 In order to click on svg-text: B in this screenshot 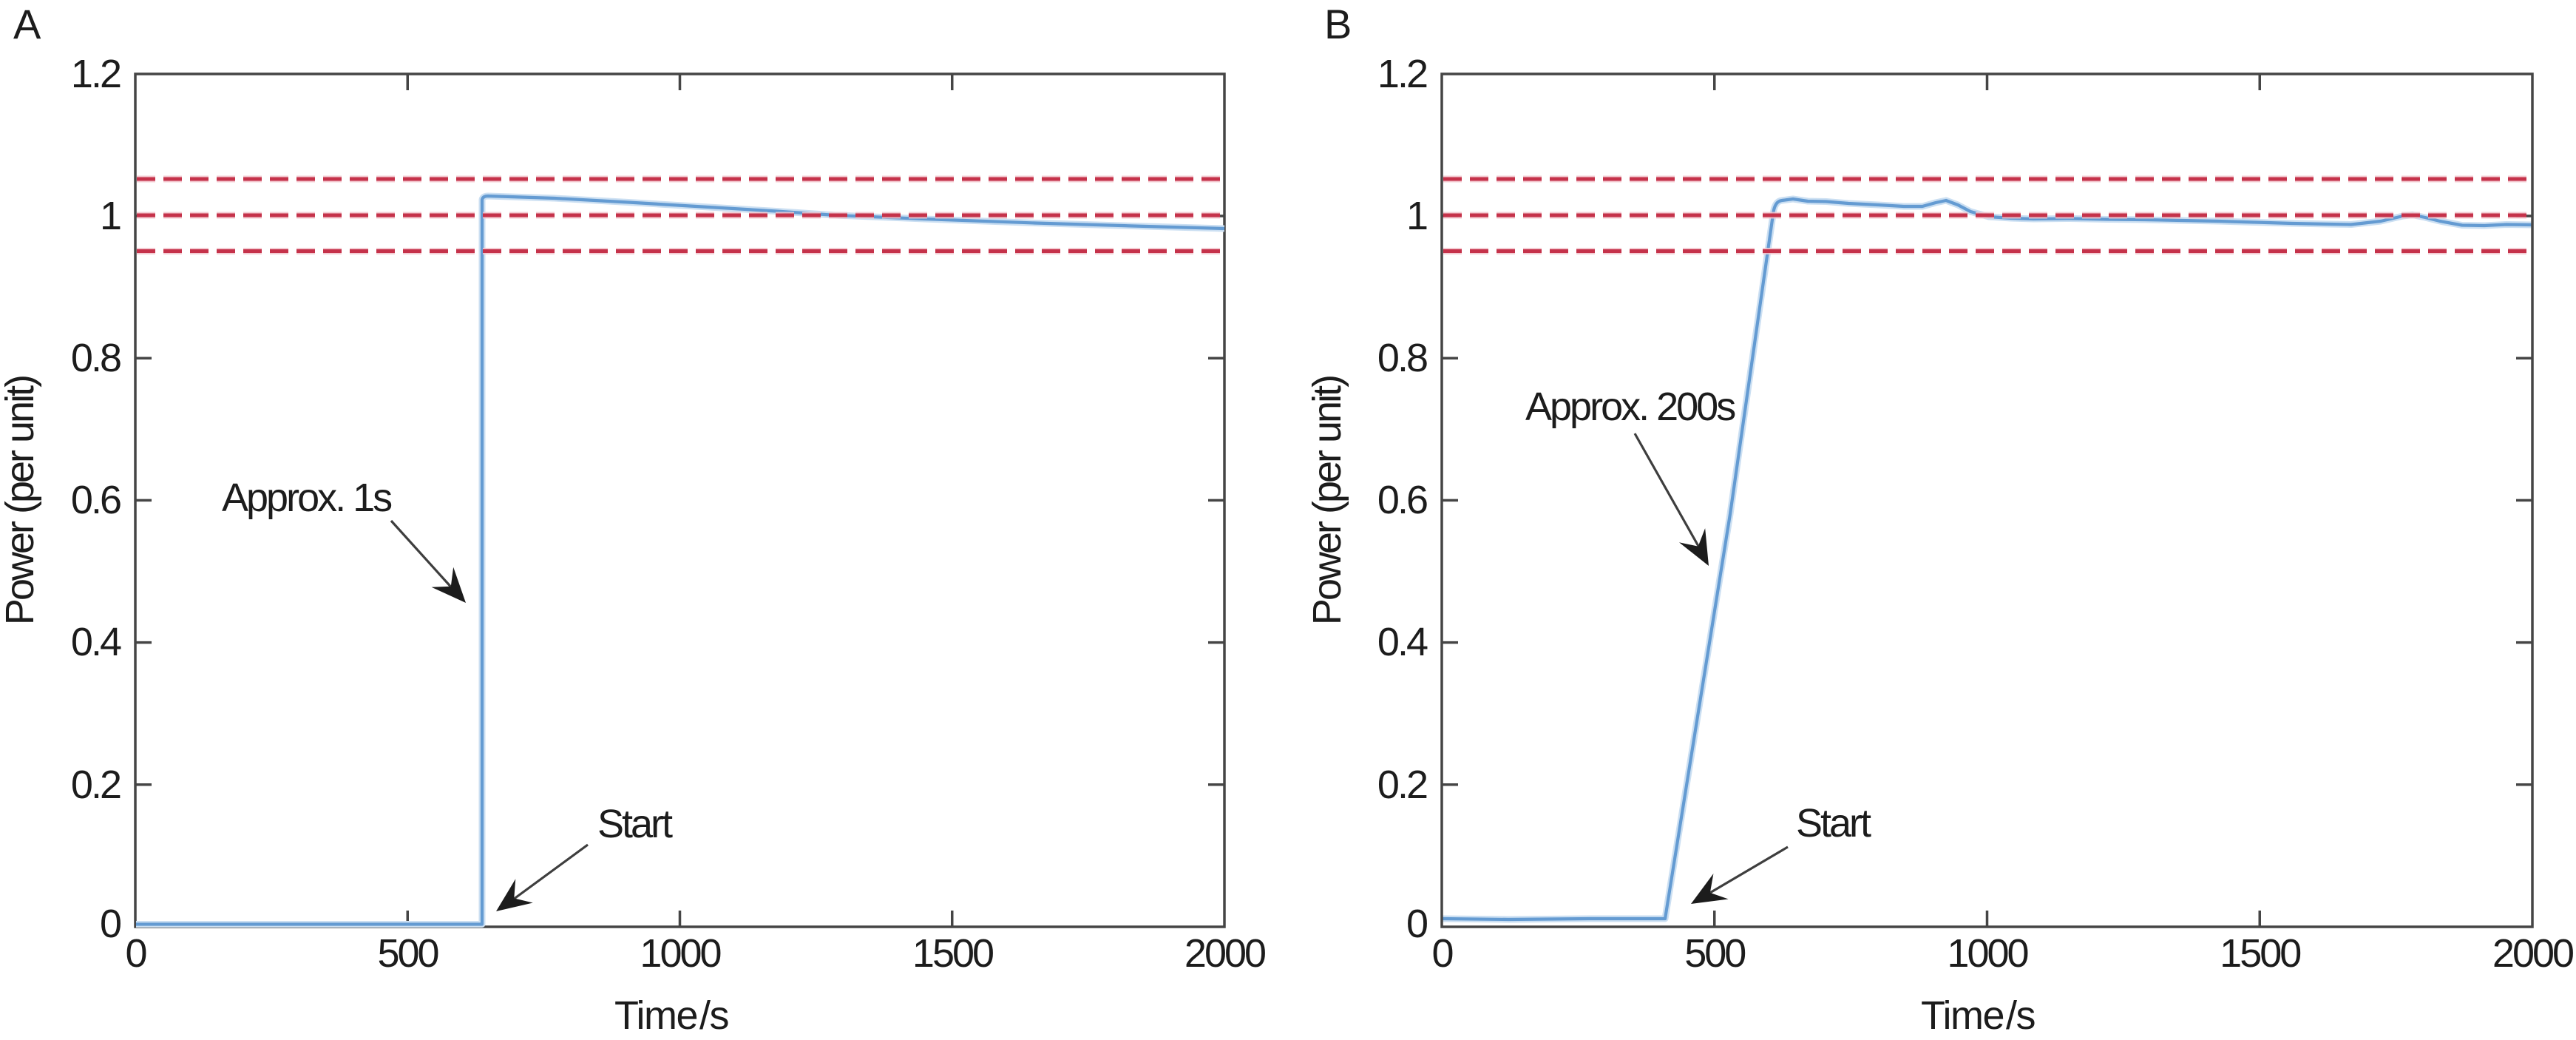, I will do `click(1337, 24)`.